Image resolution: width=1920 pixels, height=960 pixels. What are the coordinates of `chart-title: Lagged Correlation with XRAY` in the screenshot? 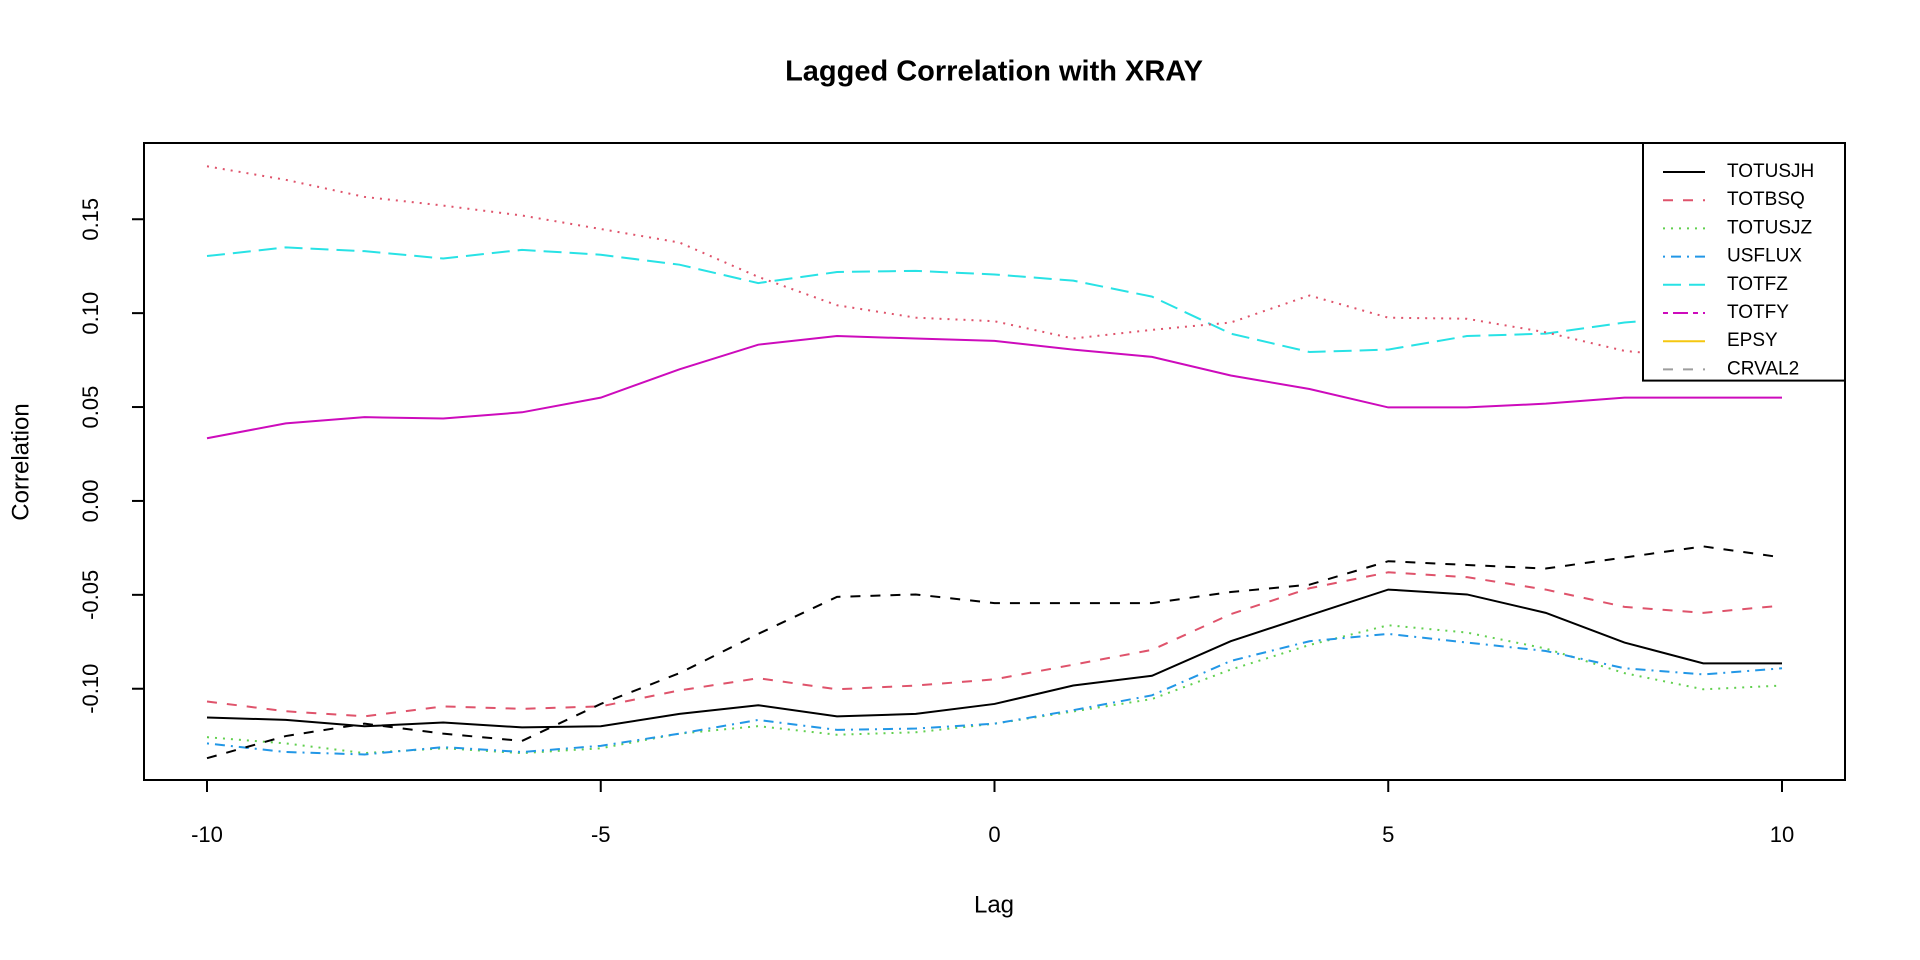 It's located at (994, 72).